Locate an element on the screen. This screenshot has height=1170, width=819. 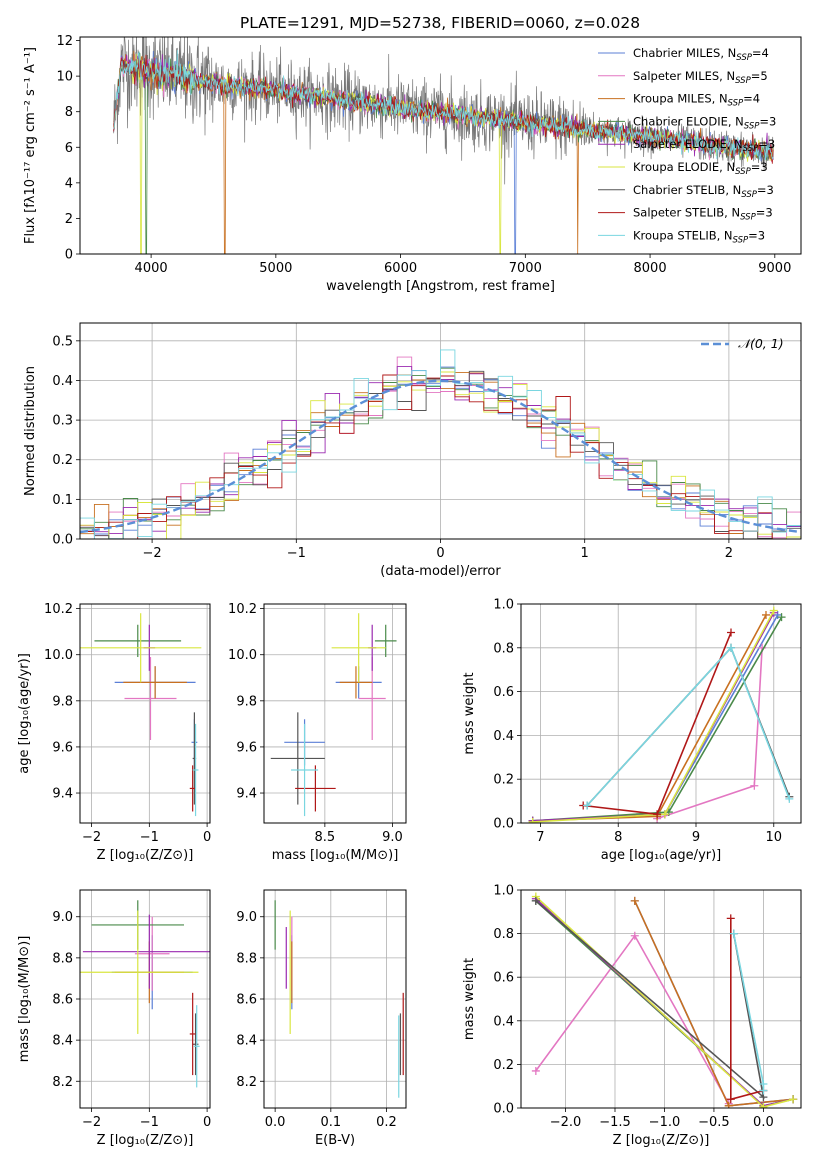
age_vs_mass-plot is located at coordinates (333, 715).